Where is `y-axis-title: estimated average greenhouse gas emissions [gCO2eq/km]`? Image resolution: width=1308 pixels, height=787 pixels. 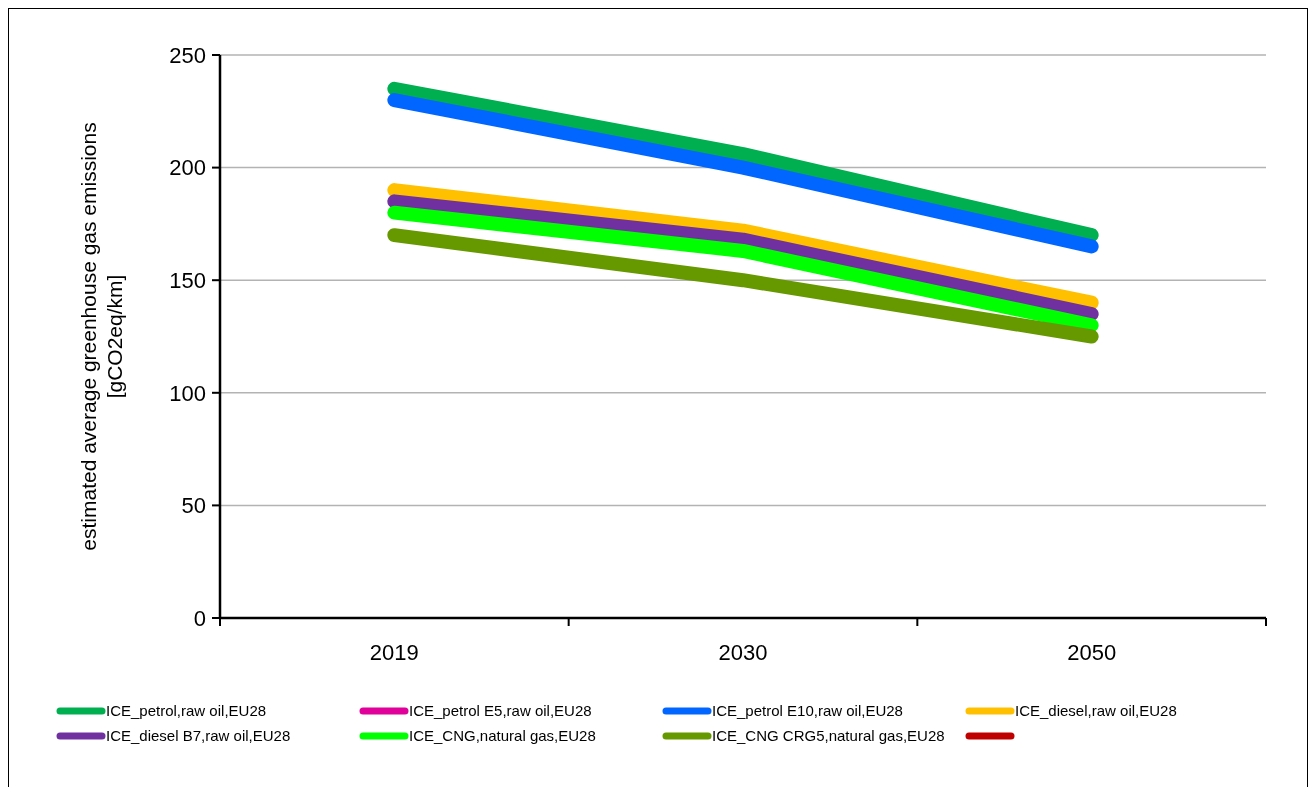 y-axis-title: estimated average greenhouse gas emissions [gCO2eq/km] is located at coordinates (101, 336).